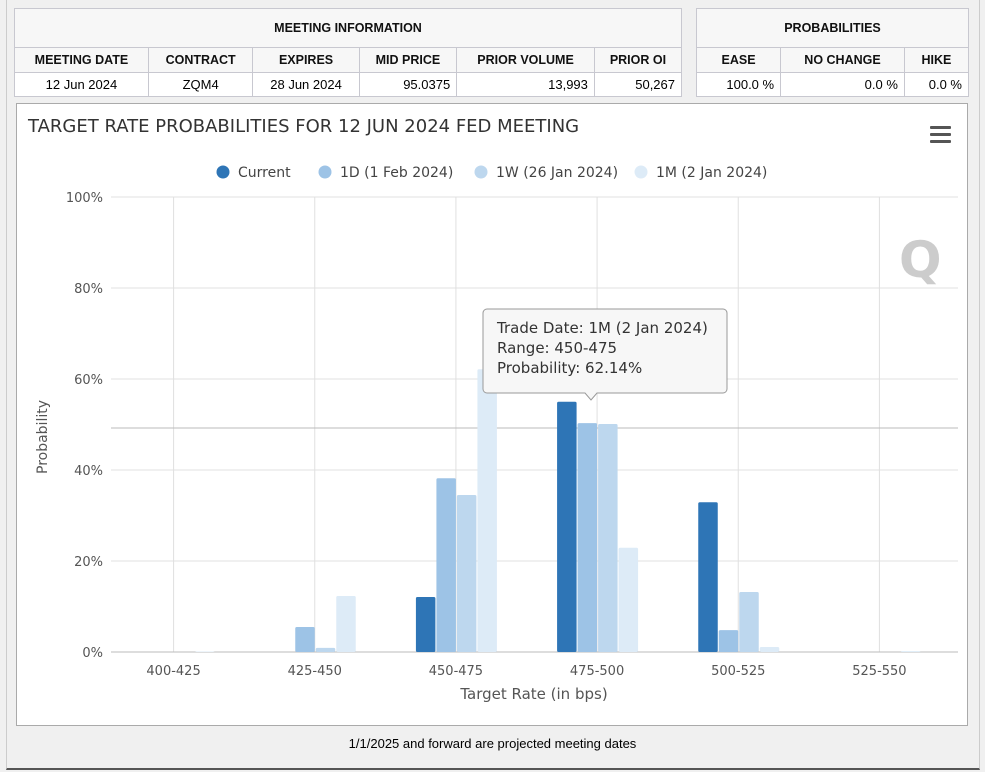 Image resolution: width=985 pixels, height=772 pixels. I want to click on x-tick-label: 500-525, so click(738, 671).